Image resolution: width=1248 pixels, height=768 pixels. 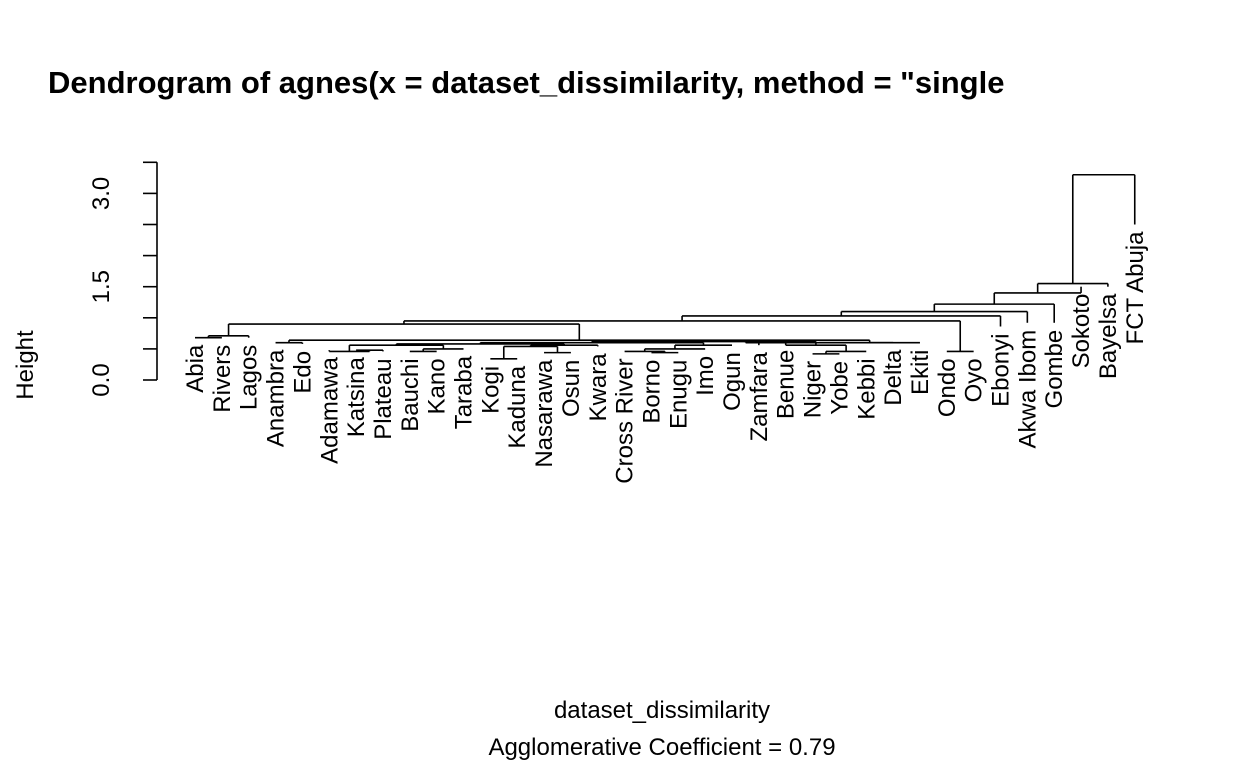 I want to click on leaf-label: FCT Abuja, so click(x=1135, y=288).